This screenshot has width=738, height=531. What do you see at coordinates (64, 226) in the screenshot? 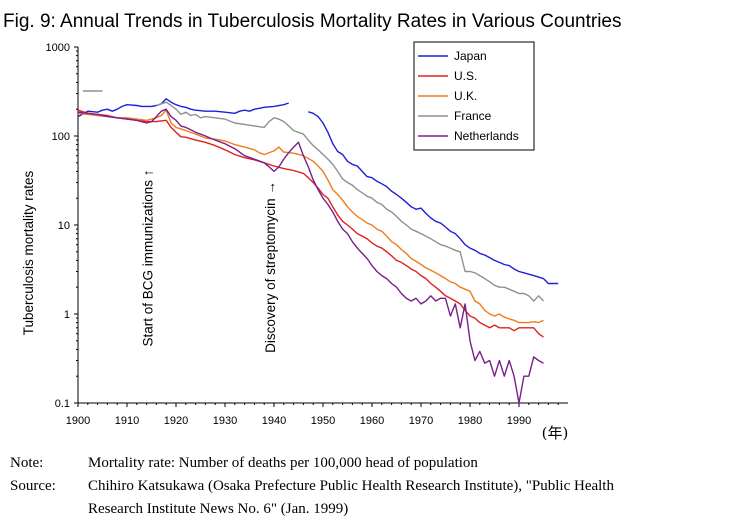
I see `y-tick-label: 10` at bounding box center [64, 226].